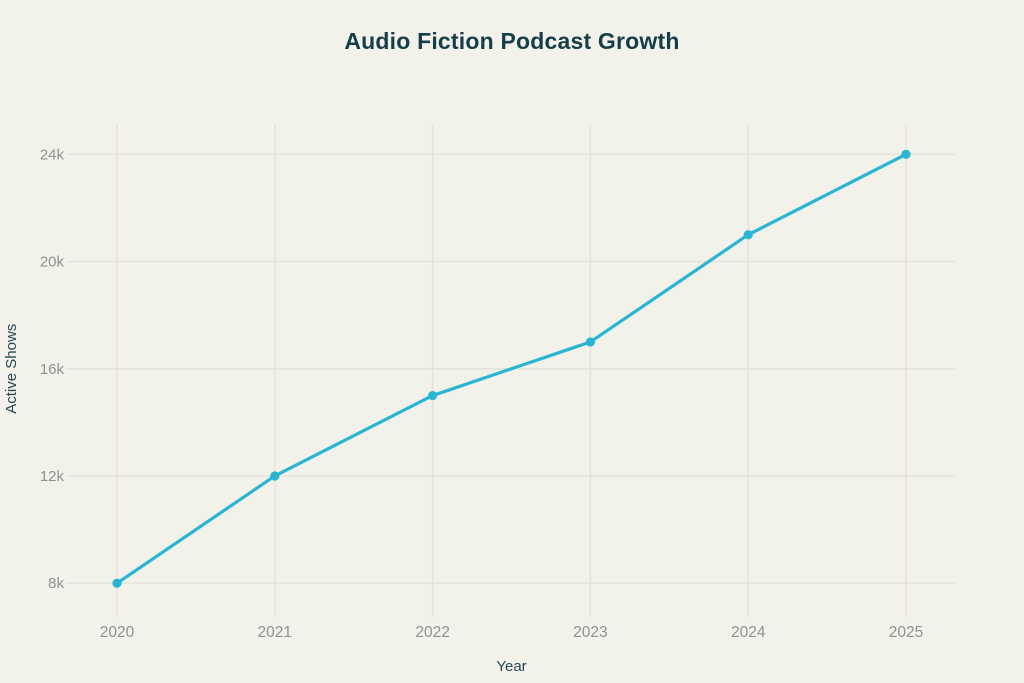 Image resolution: width=1024 pixels, height=683 pixels. Describe the element at coordinates (906, 632) in the screenshot. I see `x-tick-label: 2025` at that location.